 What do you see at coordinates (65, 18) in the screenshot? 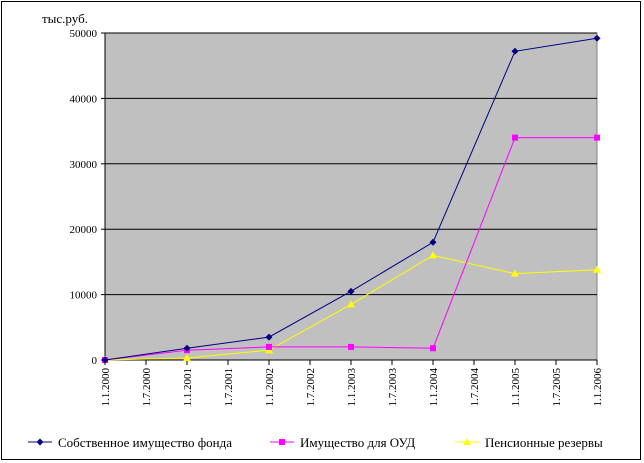
I see `y-axis-unit-label: тыс.руб.` at bounding box center [65, 18].